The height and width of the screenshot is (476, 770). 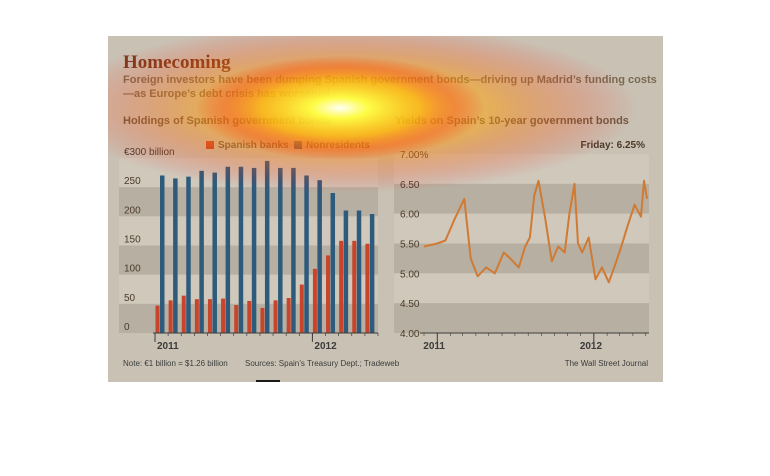 What do you see at coordinates (410, 274) in the screenshot?
I see `y-tick-label: 5.00` at bounding box center [410, 274].